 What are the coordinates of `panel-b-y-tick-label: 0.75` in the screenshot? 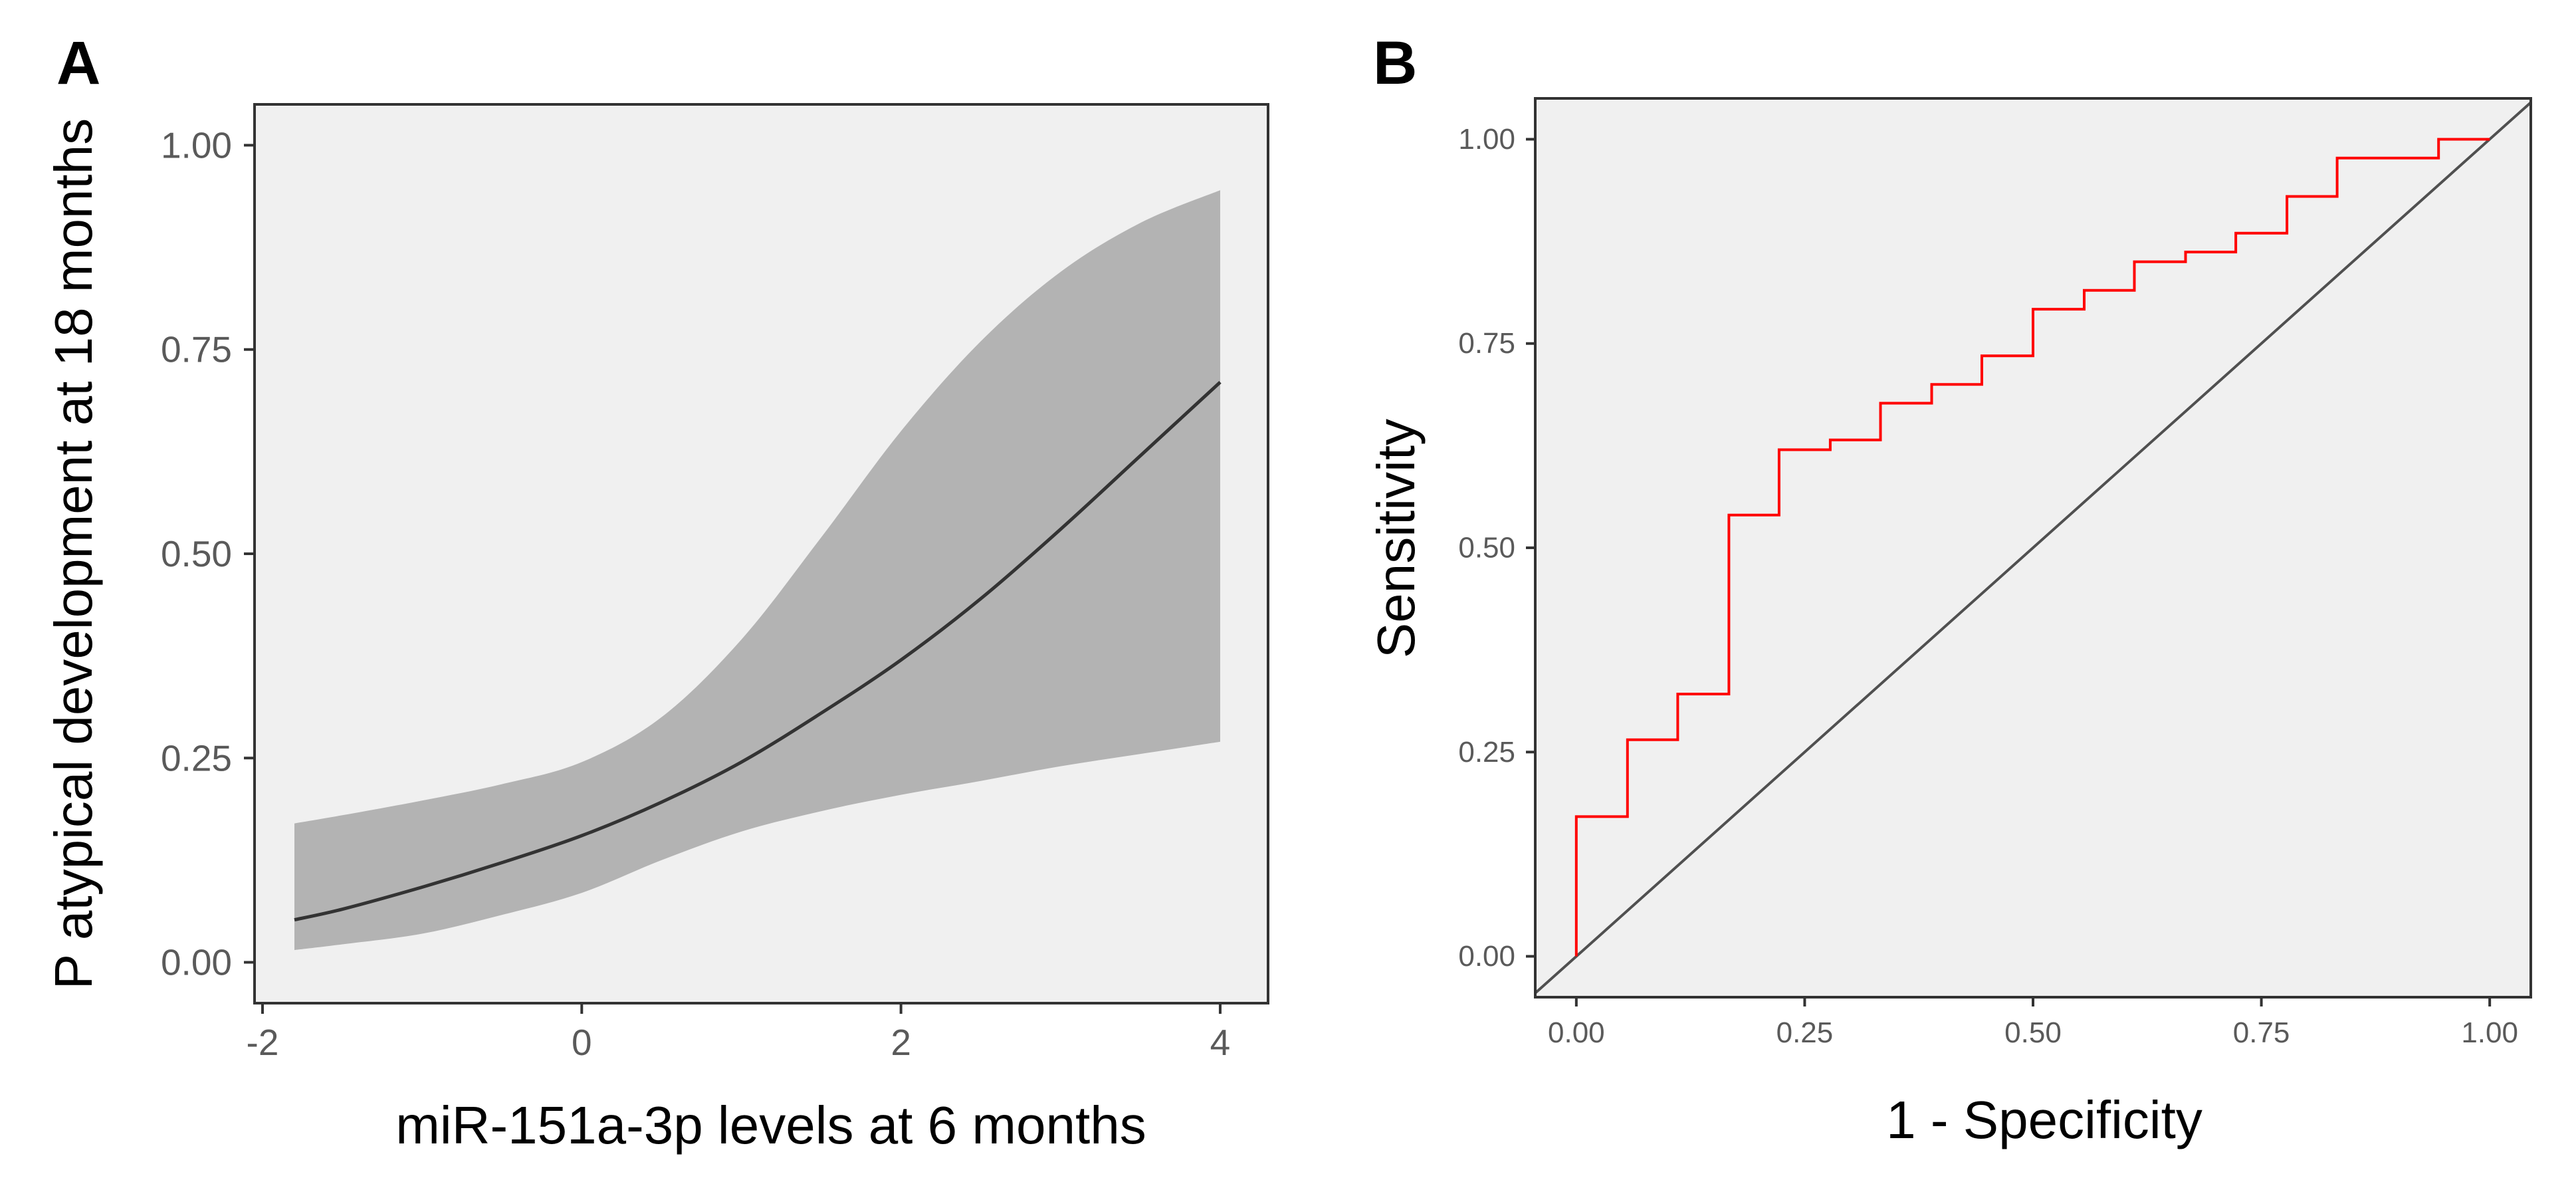 It's located at (1486, 343).